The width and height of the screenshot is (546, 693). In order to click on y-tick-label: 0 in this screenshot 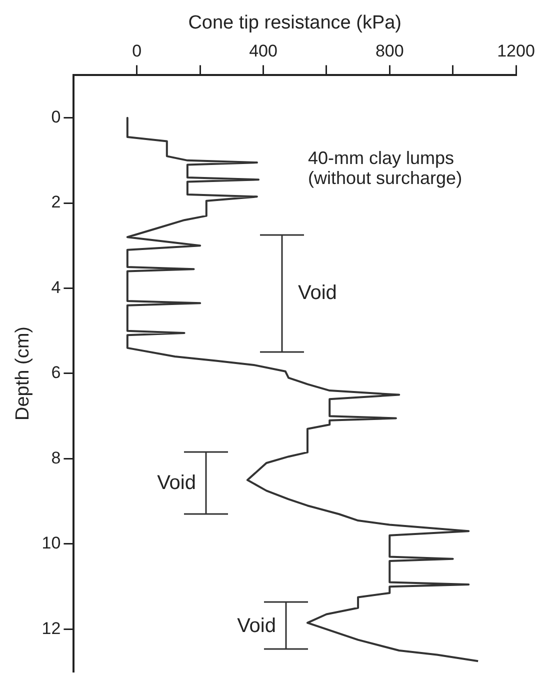, I will do `click(56, 117)`.